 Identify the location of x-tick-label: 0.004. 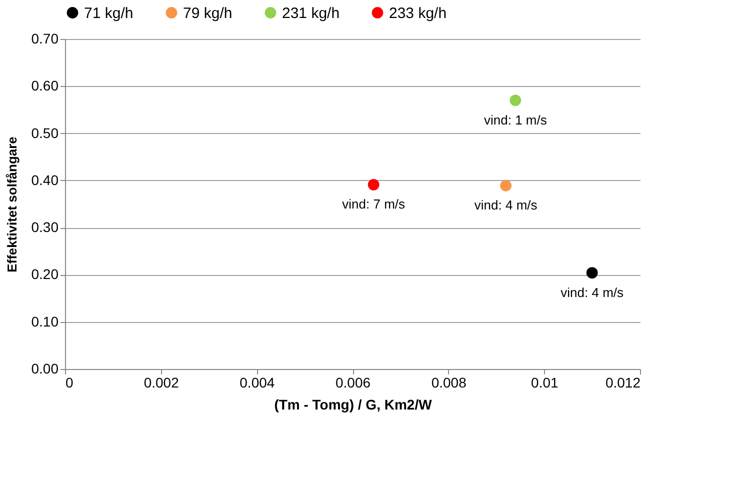
(257, 382).